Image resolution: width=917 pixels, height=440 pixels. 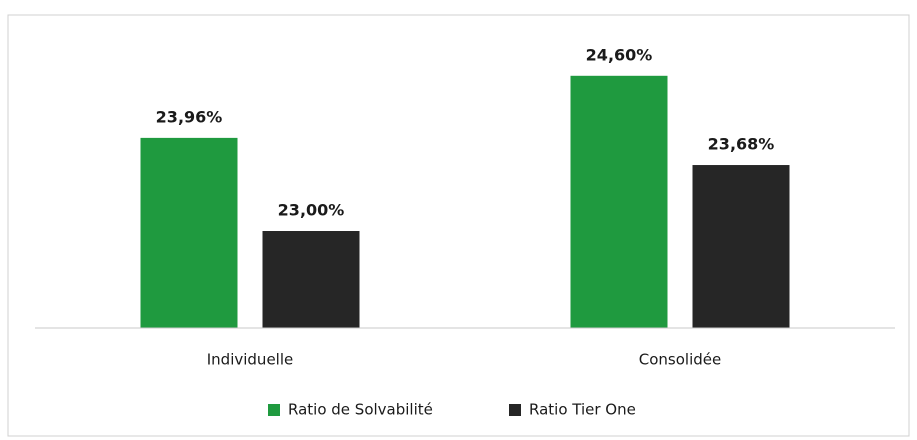 What do you see at coordinates (189, 116) in the screenshot?
I see `data-label: 23,96%` at bounding box center [189, 116].